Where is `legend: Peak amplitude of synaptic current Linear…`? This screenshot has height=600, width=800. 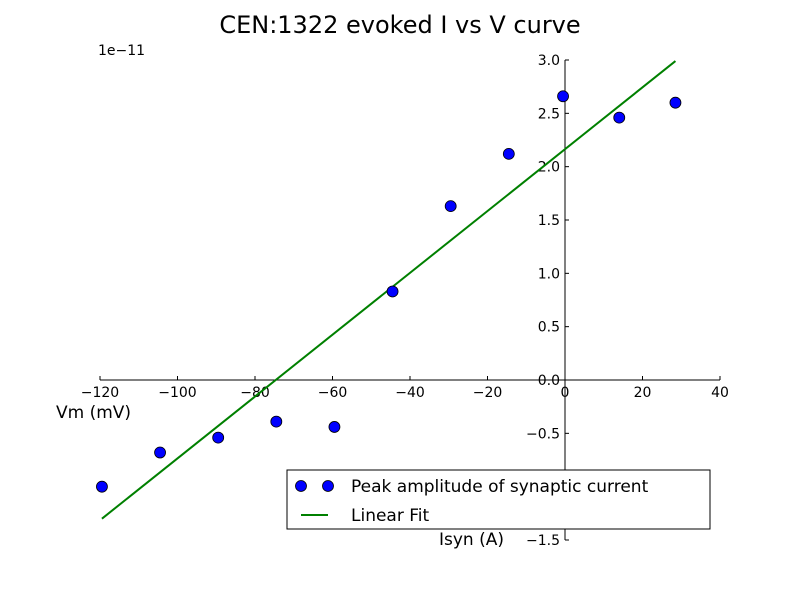 legend: Peak amplitude of synaptic current Linear… is located at coordinates (498, 499).